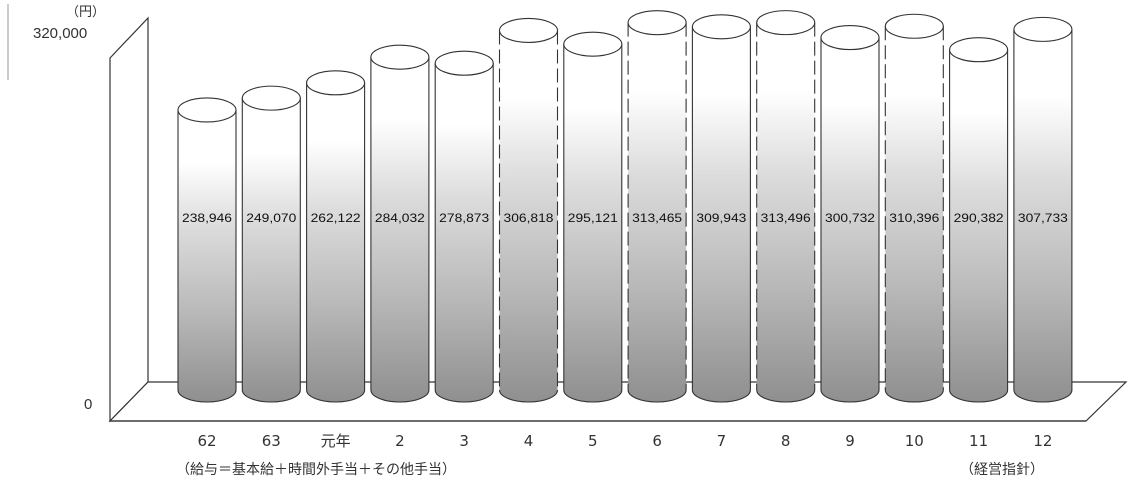 This screenshot has width=1136, height=484. Describe the element at coordinates (657, 441) in the screenshot. I see `category-label: 6` at that location.